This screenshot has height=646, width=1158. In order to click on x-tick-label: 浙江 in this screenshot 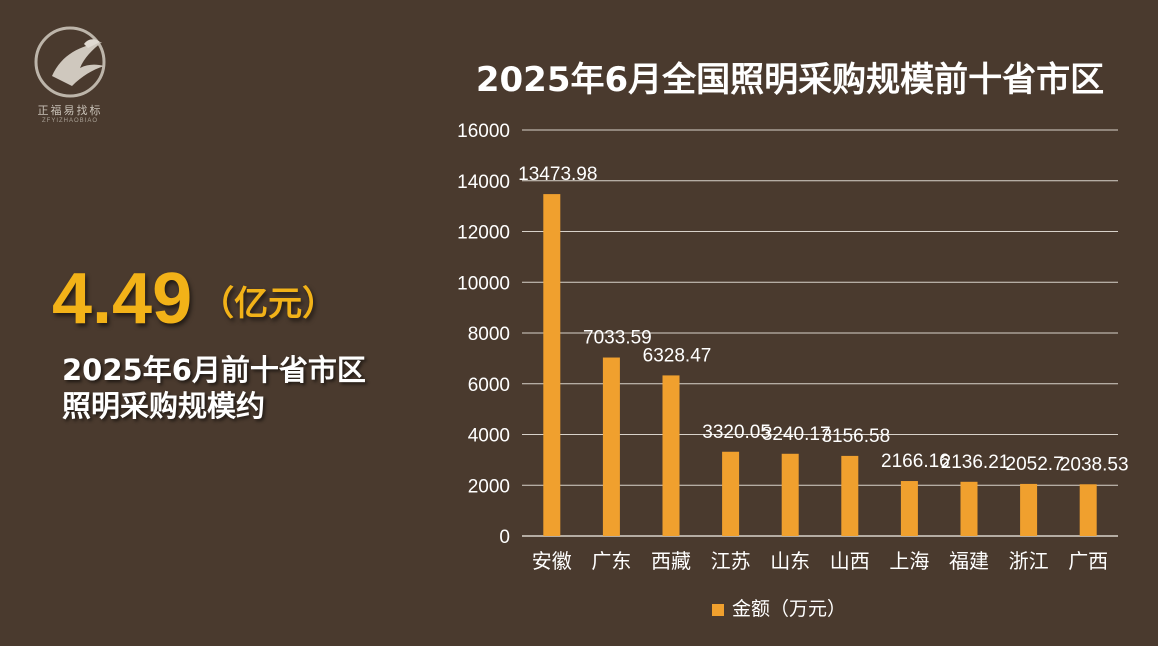, I will do `click(1029, 561)`.